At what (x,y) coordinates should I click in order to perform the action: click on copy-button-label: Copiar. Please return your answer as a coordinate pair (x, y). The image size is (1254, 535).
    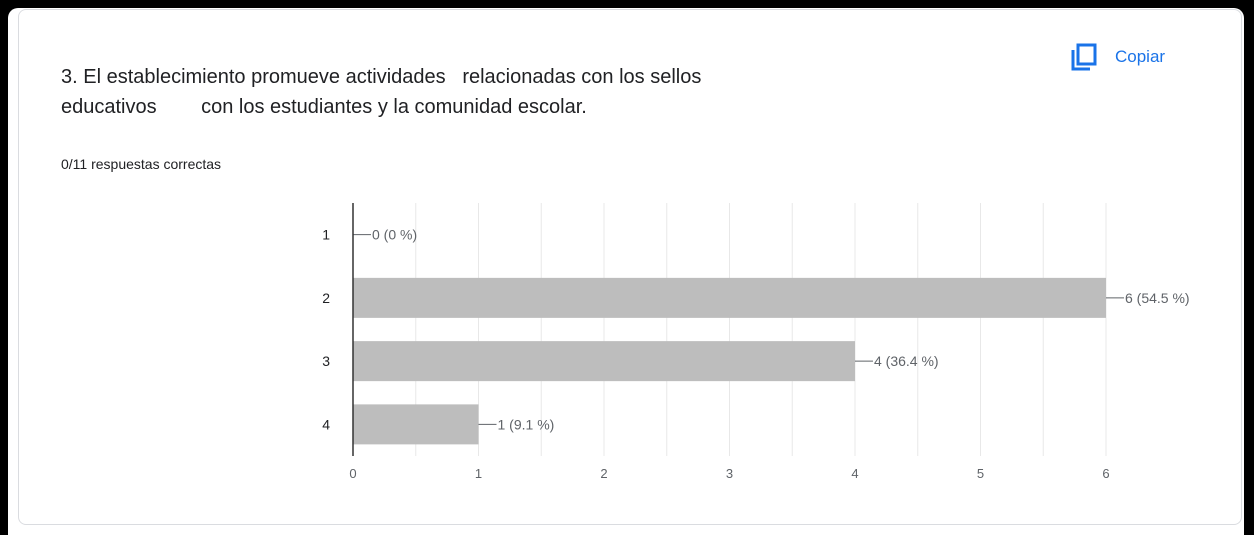
    Looking at the image, I should click on (1140, 56).